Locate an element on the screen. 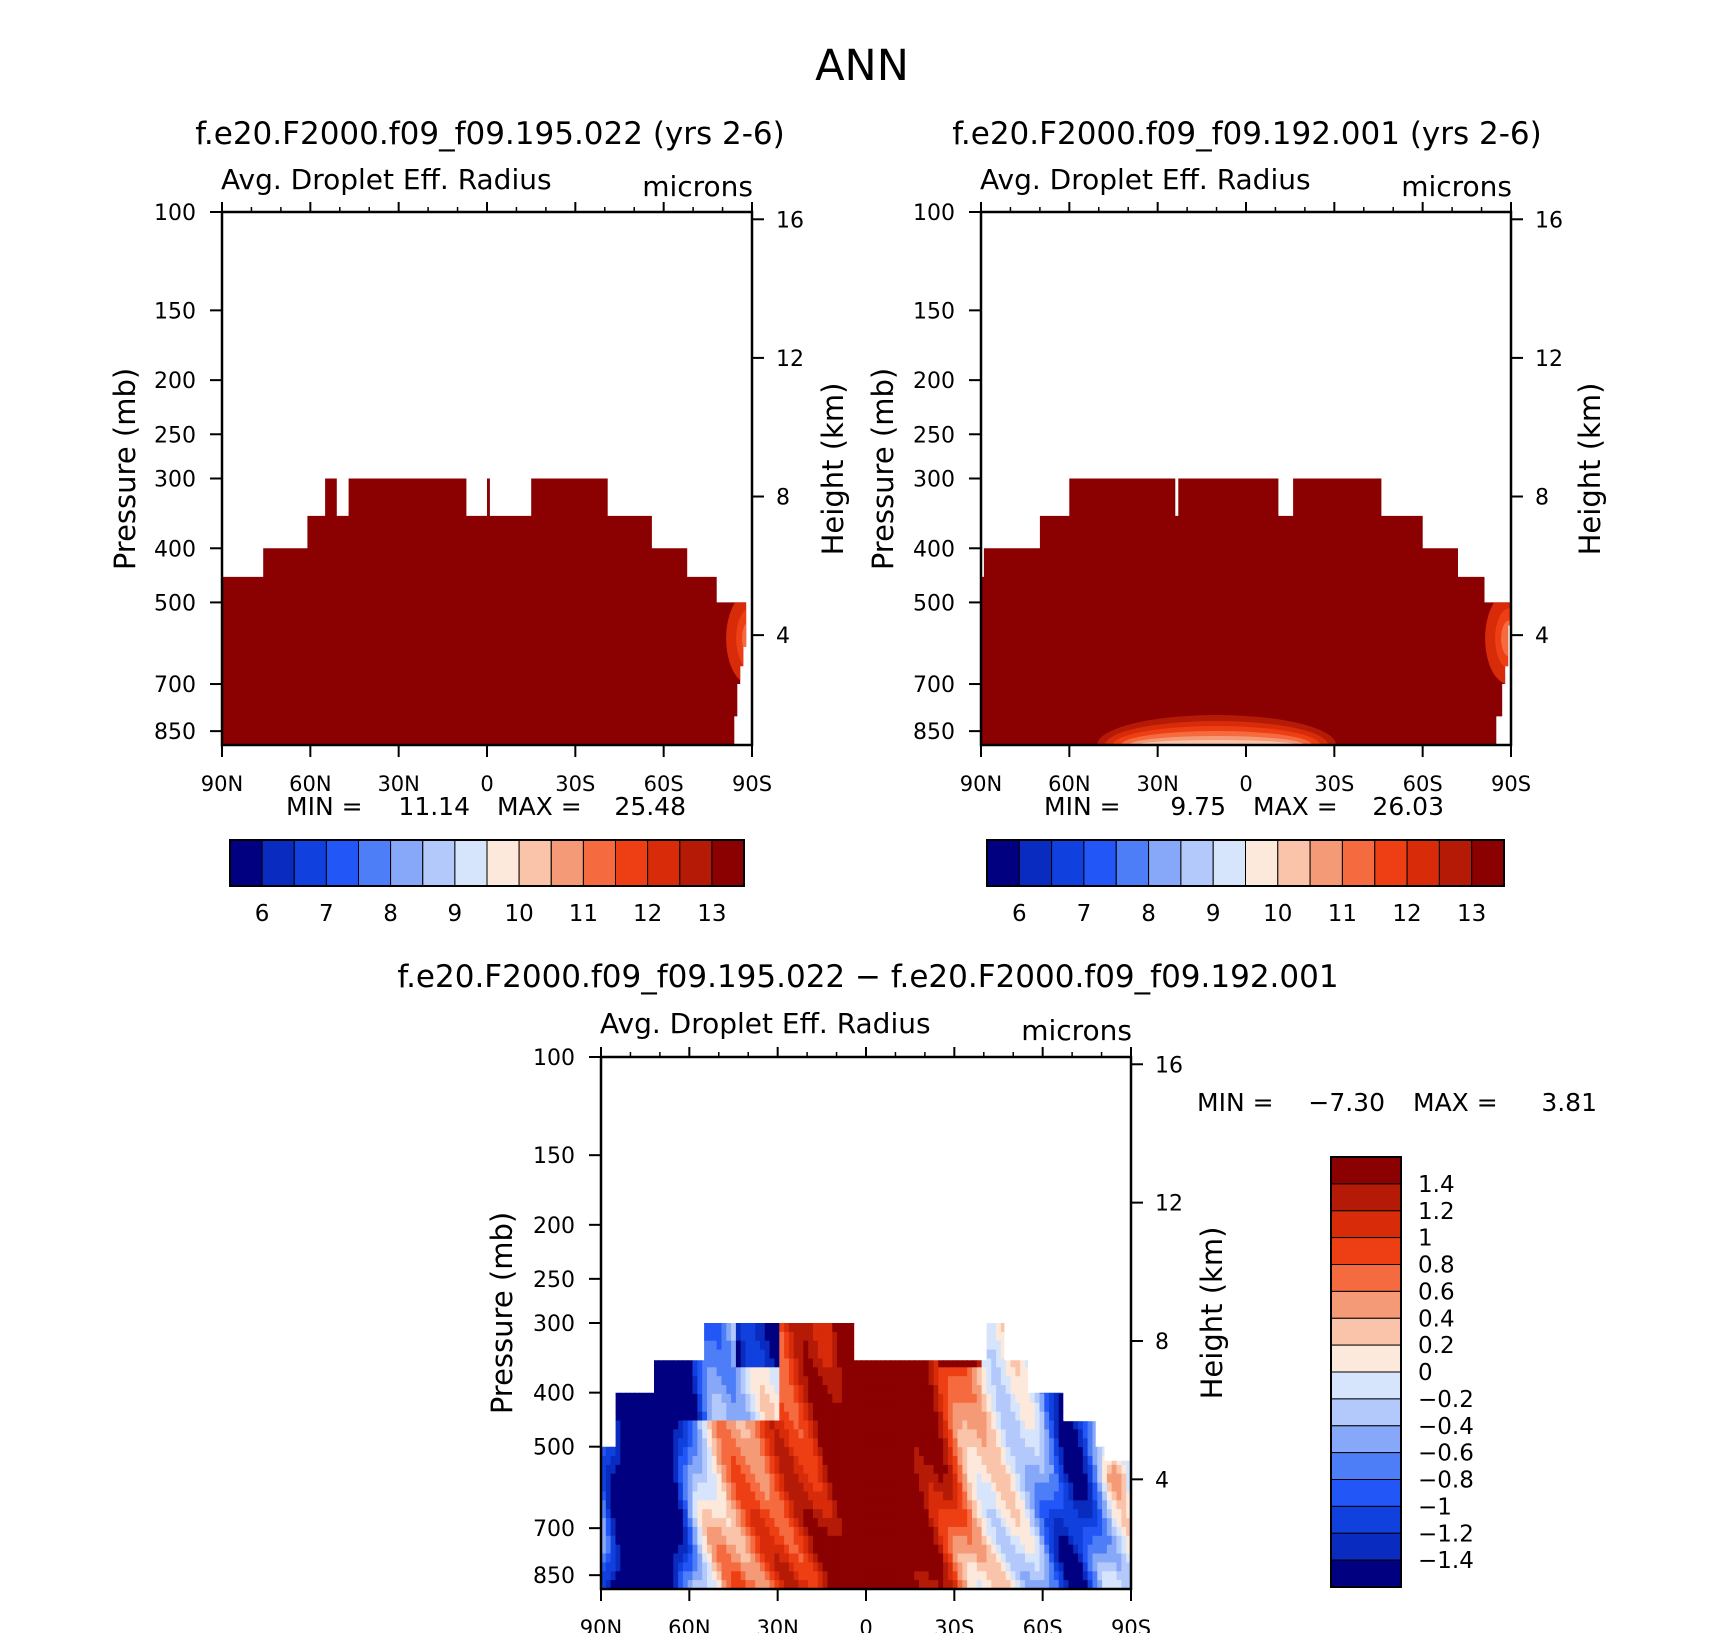  panel-1-colorbar-swatch is located at coordinates (728, 863).